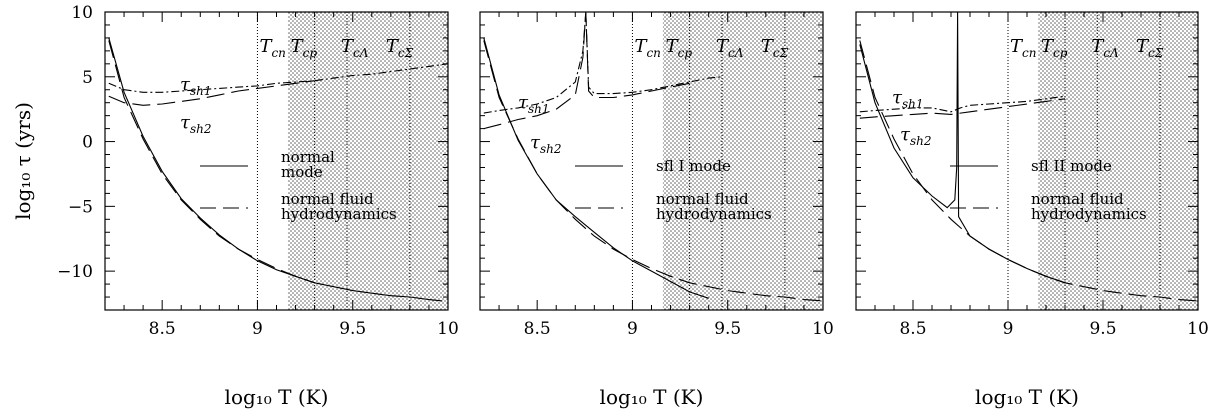  Describe the element at coordinates (75, 272) in the screenshot. I see `y-tick-label: −10` at that location.